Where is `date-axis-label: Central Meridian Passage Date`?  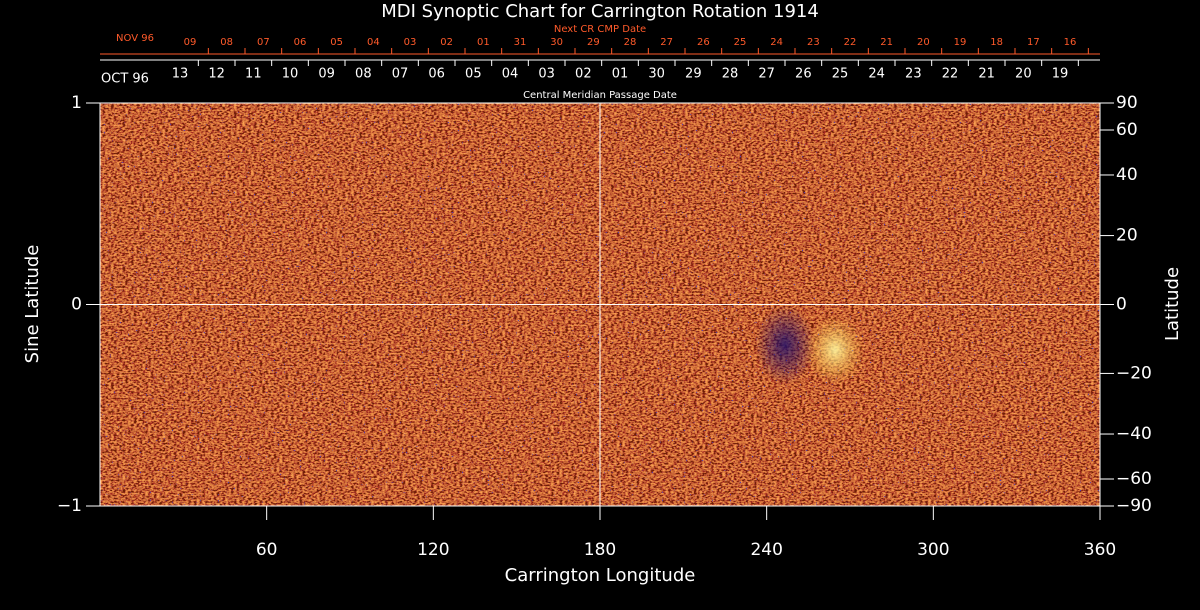 date-axis-label: Central Meridian Passage Date is located at coordinates (600, 95).